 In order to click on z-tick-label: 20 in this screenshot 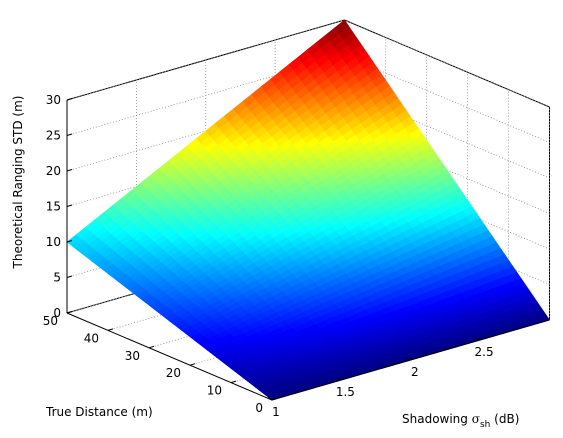, I will do `click(53, 171)`.